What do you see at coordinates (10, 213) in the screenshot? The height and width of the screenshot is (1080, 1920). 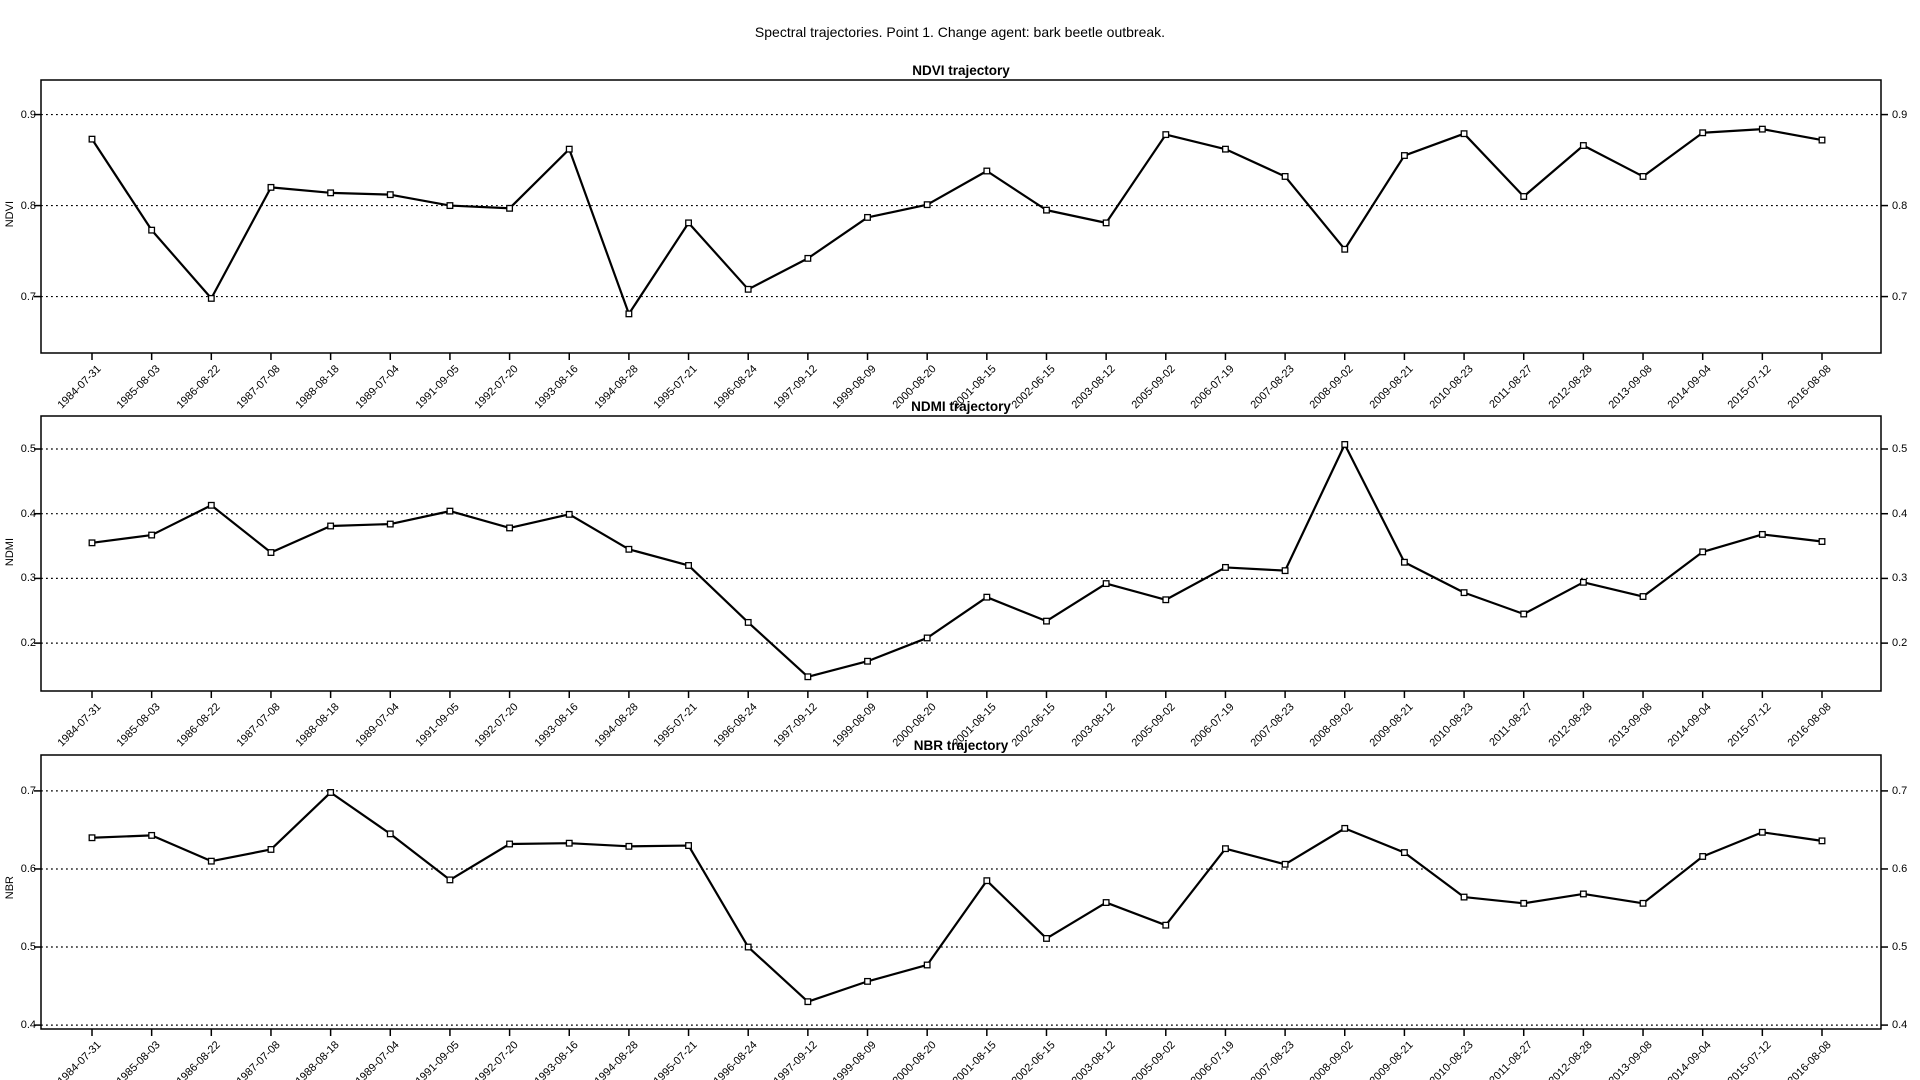 I see `y-axis-label: NDVI` at bounding box center [10, 213].